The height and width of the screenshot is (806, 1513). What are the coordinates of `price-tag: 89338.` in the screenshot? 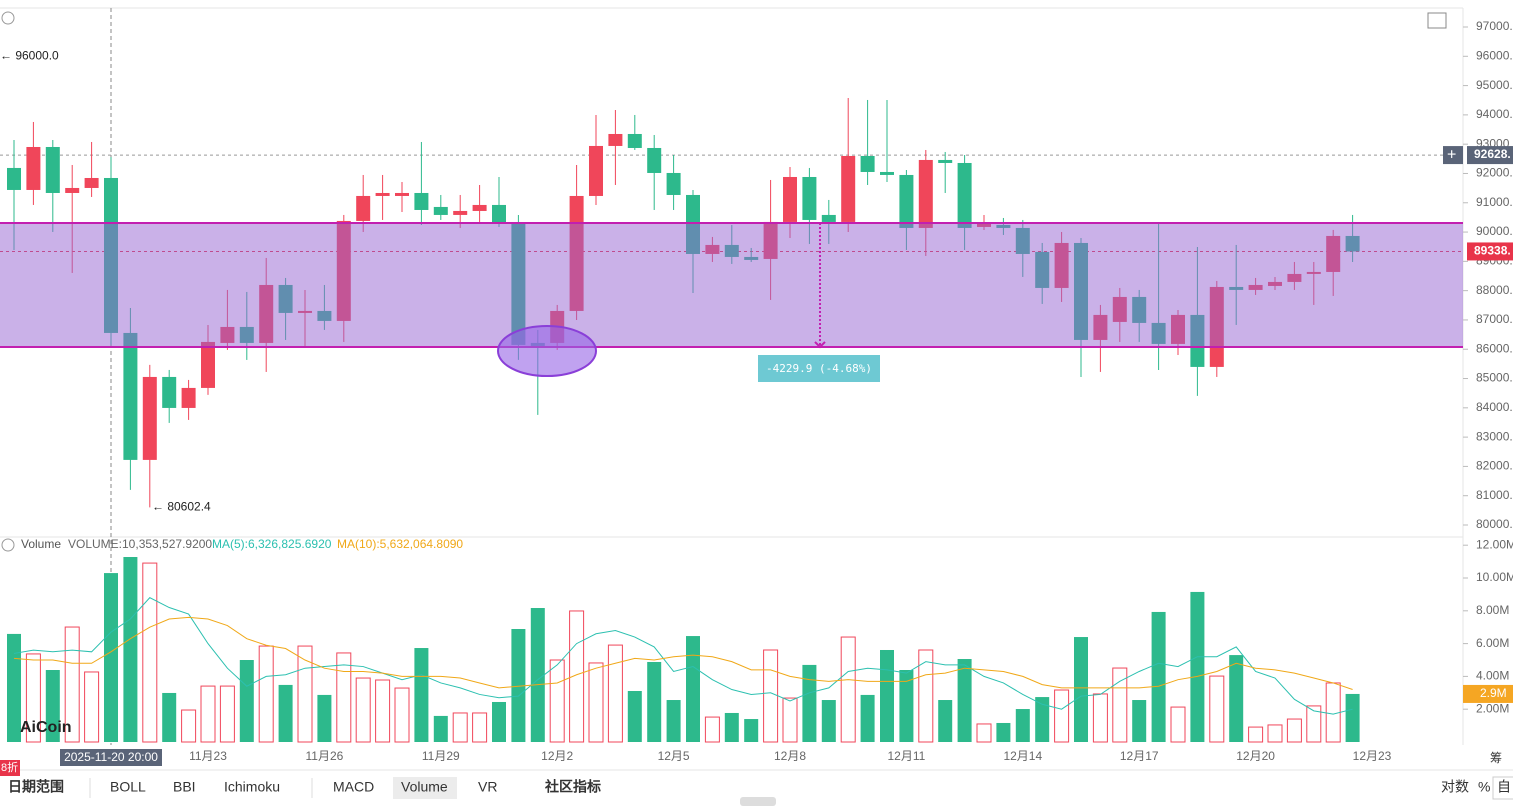 It's located at (1492, 251).